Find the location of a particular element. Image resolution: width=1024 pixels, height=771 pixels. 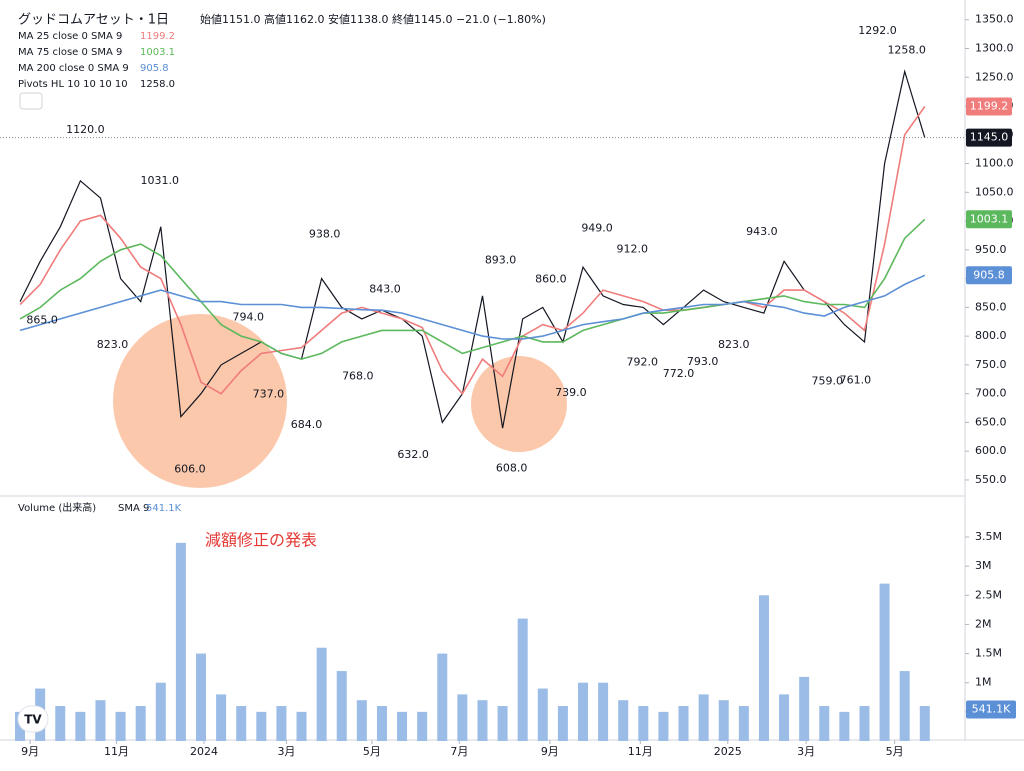

y-tick-label: 1050.0 is located at coordinates (994, 191).